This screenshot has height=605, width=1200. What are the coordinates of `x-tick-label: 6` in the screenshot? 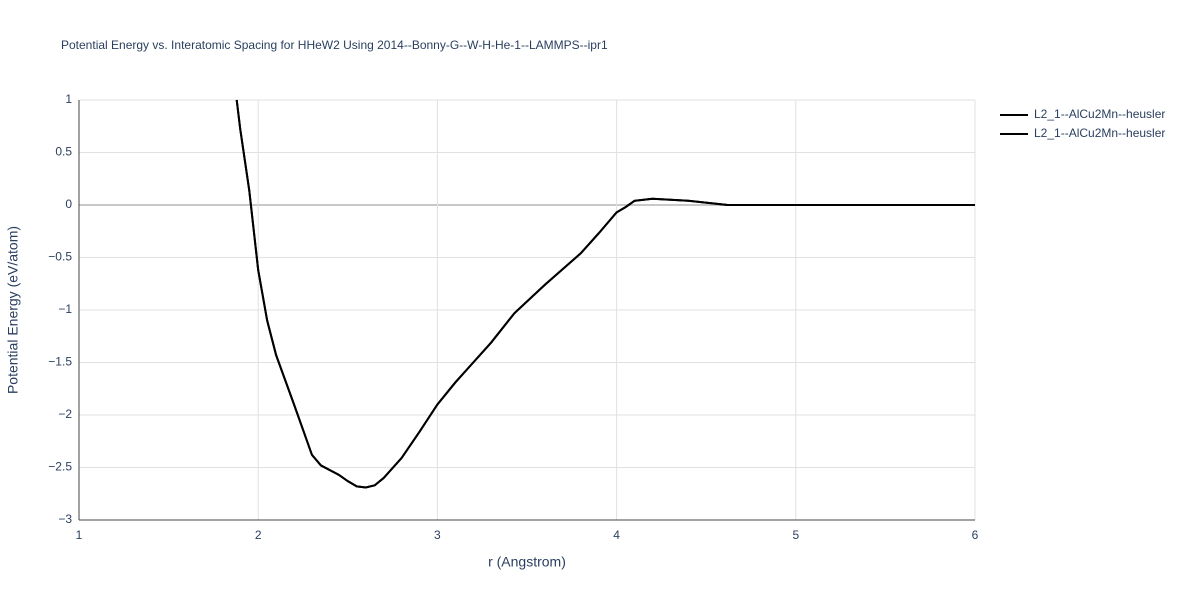 It's located at (975, 535).